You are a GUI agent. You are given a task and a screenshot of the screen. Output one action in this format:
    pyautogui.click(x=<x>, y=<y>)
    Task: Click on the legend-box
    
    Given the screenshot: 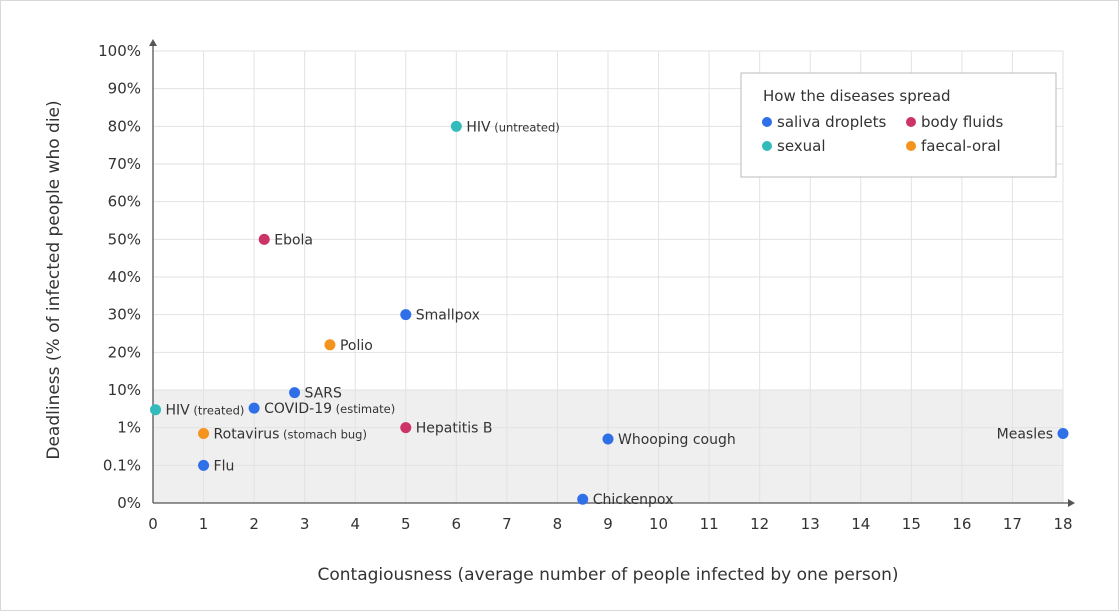 What is the action you would take?
    pyautogui.click(x=898, y=125)
    